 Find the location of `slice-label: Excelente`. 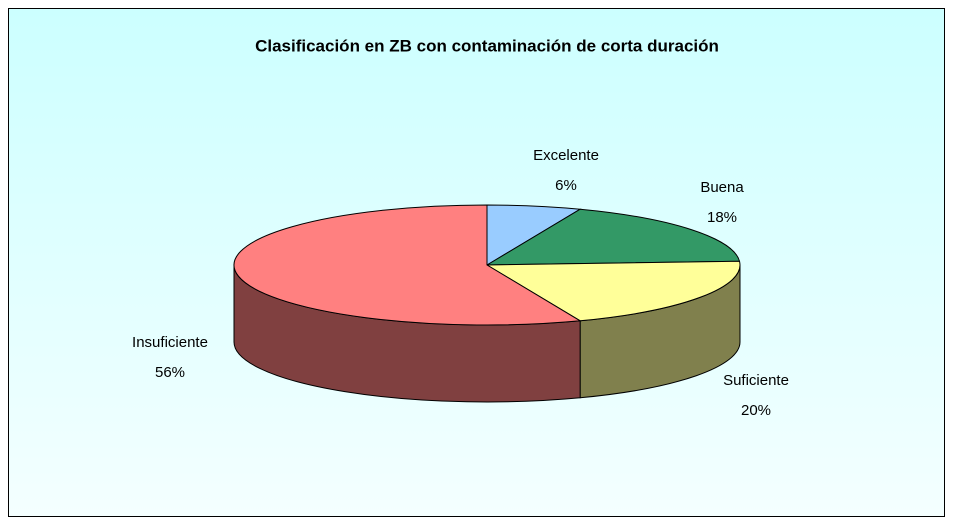

slice-label: Excelente is located at coordinates (566, 155).